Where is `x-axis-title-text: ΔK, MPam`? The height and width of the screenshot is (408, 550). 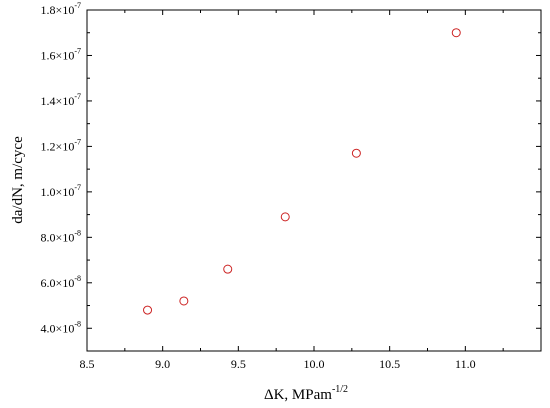 x-axis-title-text: ΔK, MPam is located at coordinates (298, 395).